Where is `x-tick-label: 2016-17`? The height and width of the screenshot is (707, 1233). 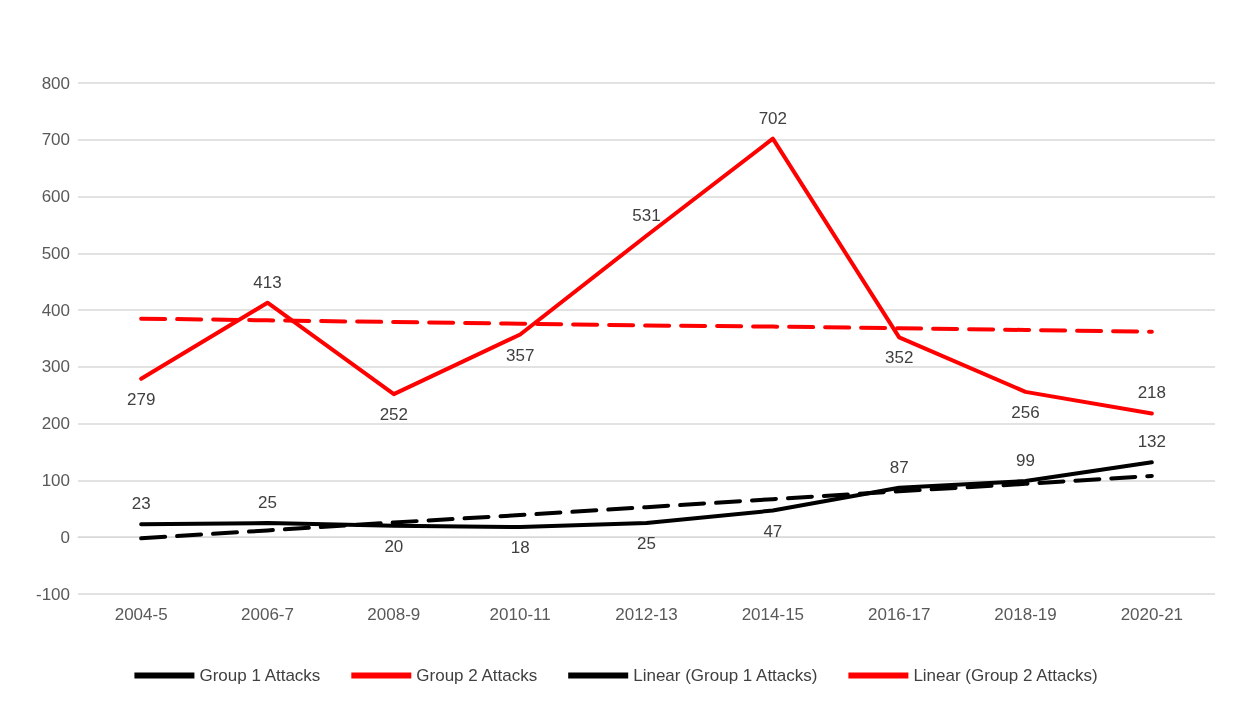
x-tick-label: 2016-17 is located at coordinates (899, 614).